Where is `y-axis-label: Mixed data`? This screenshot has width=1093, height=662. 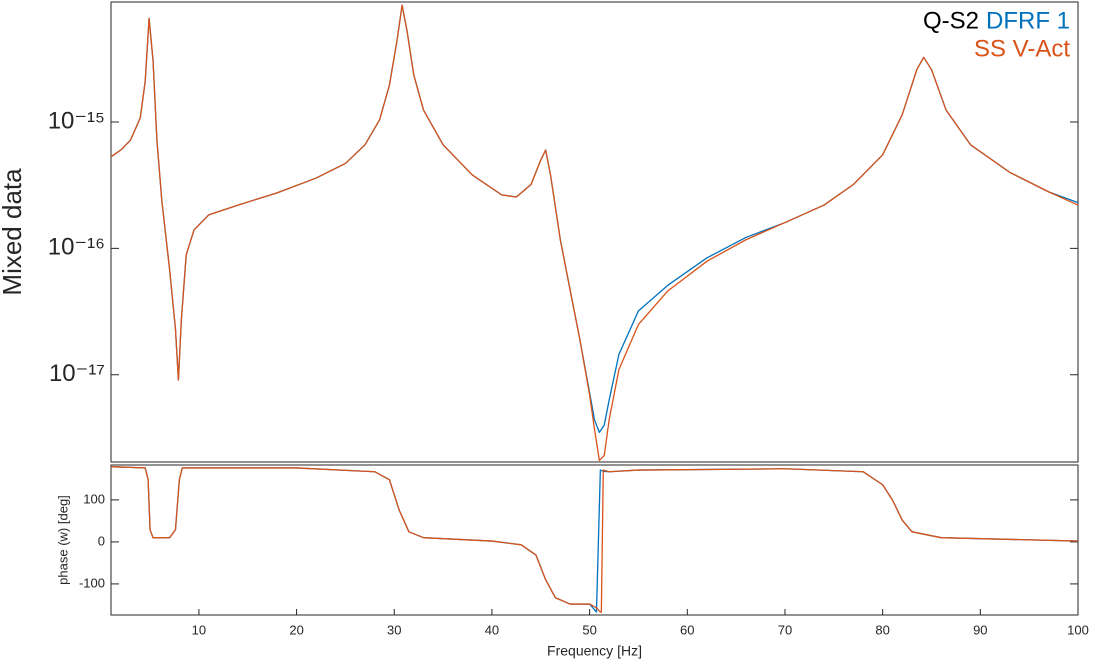 y-axis-label: Mixed data is located at coordinates (13, 232).